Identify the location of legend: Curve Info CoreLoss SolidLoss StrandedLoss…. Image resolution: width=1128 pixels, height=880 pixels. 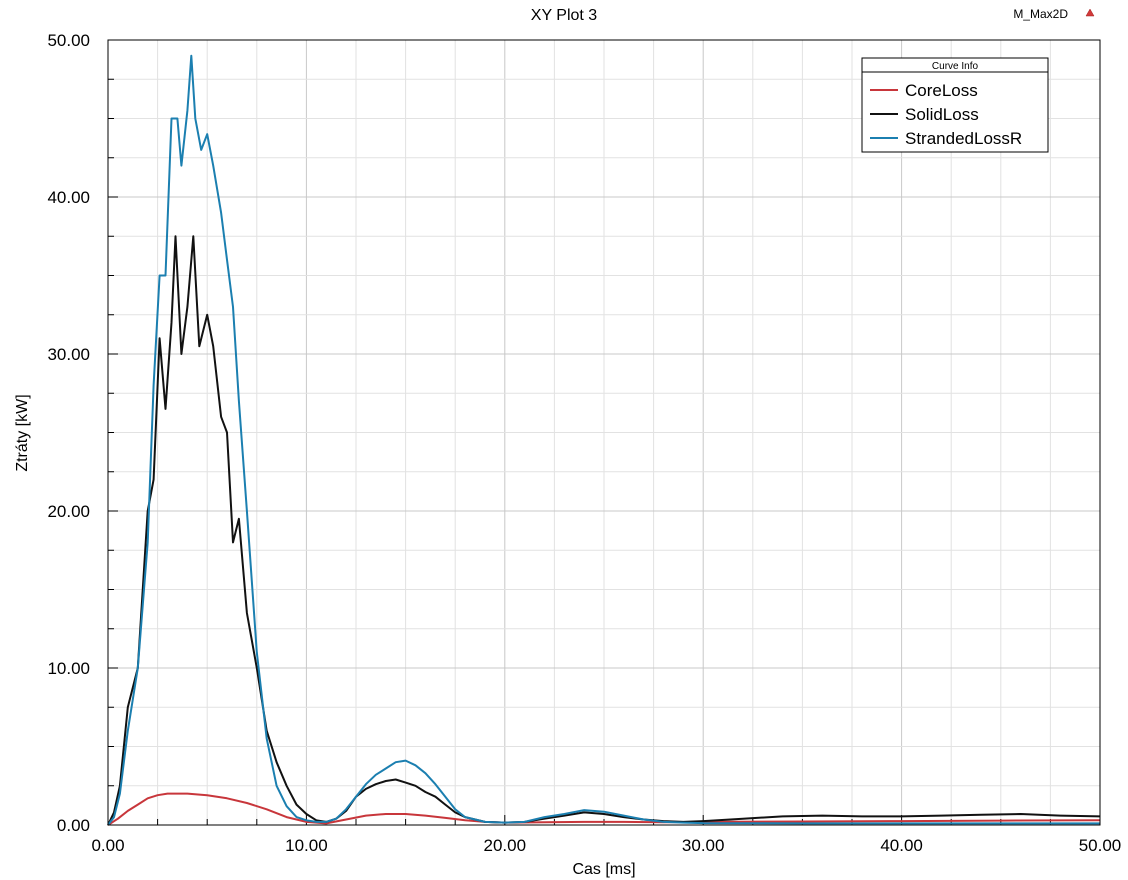
(955, 105).